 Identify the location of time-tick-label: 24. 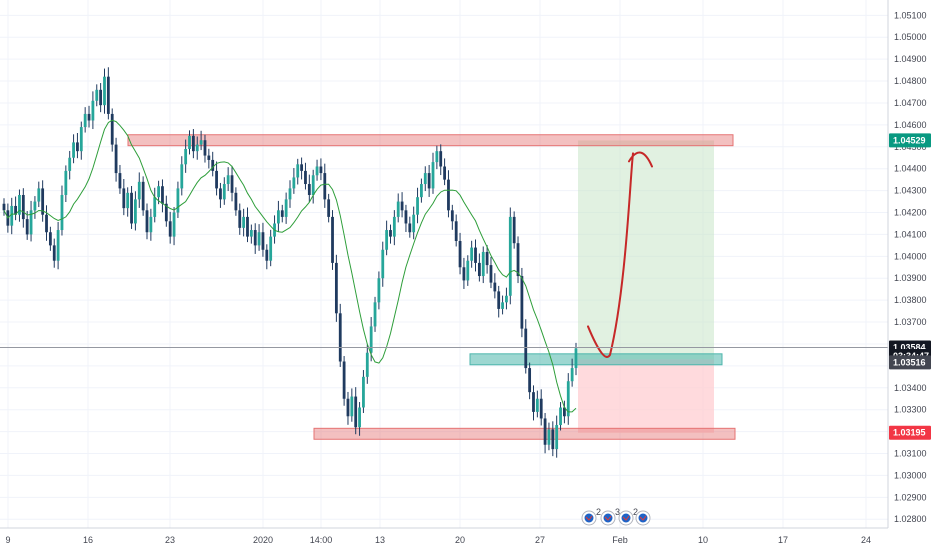
(866, 540).